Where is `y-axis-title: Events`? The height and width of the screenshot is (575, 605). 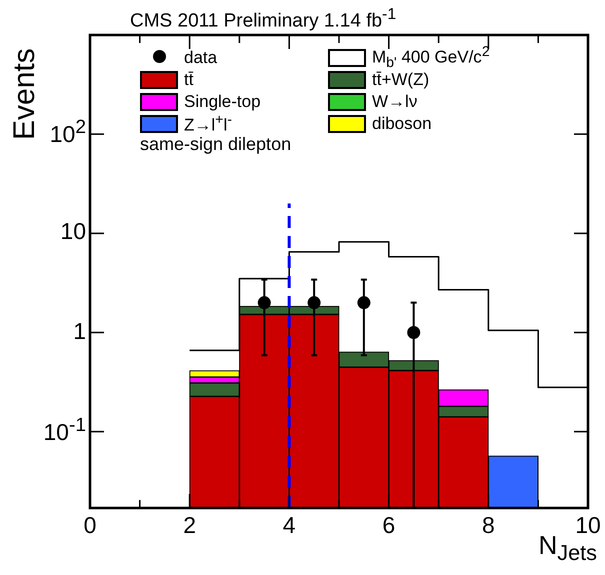 y-axis-title: Events is located at coordinates (25, 94).